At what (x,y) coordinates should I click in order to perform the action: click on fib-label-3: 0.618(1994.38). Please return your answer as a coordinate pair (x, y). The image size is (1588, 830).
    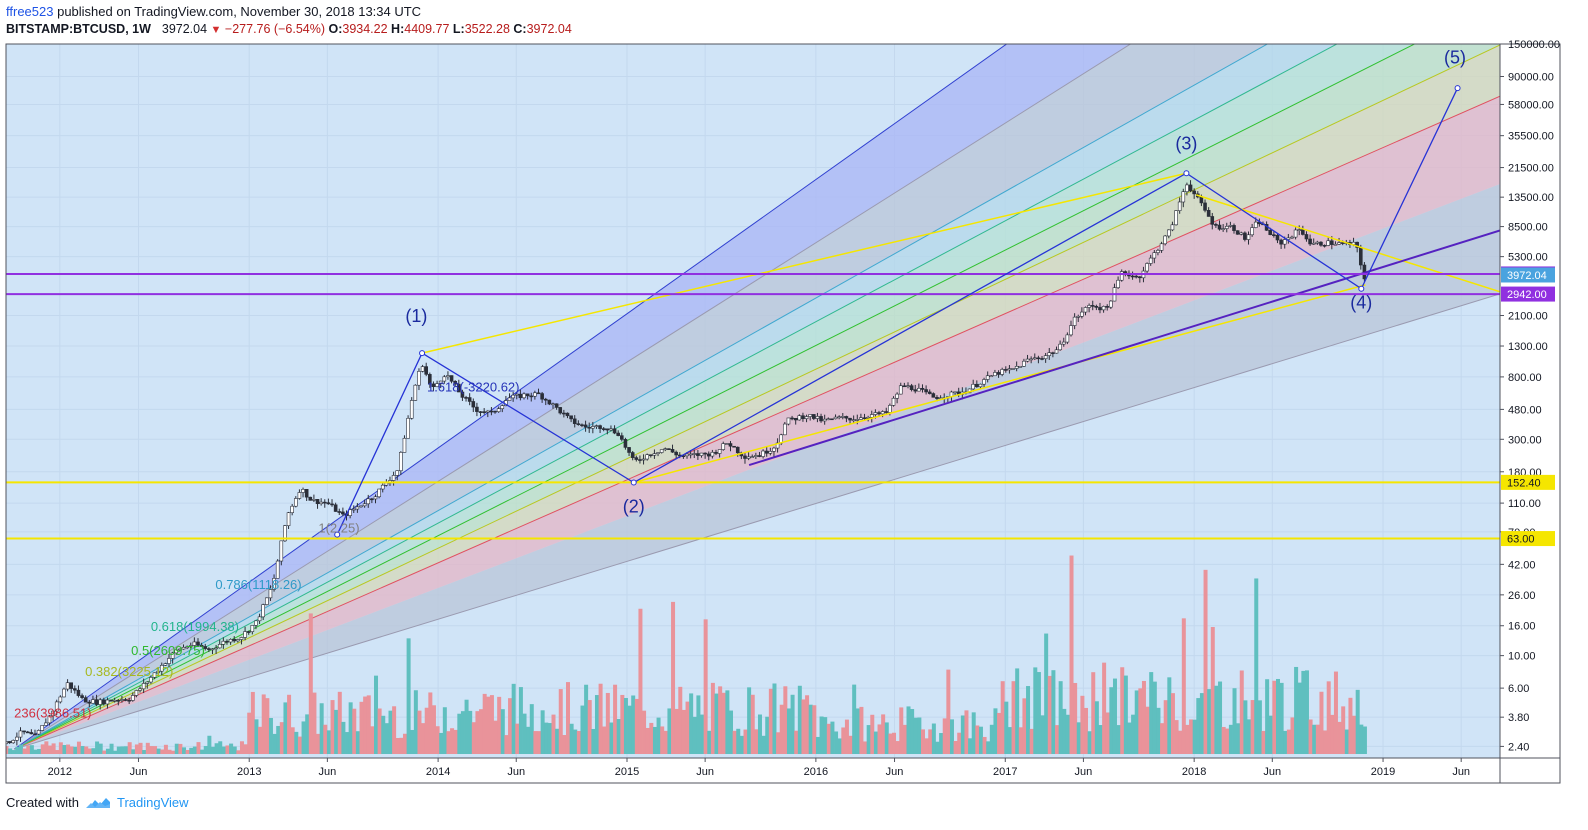
    Looking at the image, I should click on (195, 626).